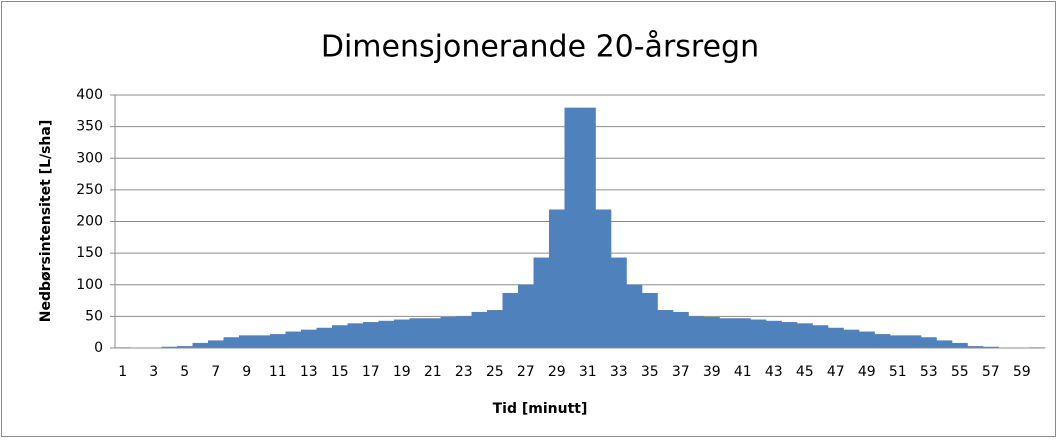  I want to click on x-tick-label: 9, so click(246, 372).